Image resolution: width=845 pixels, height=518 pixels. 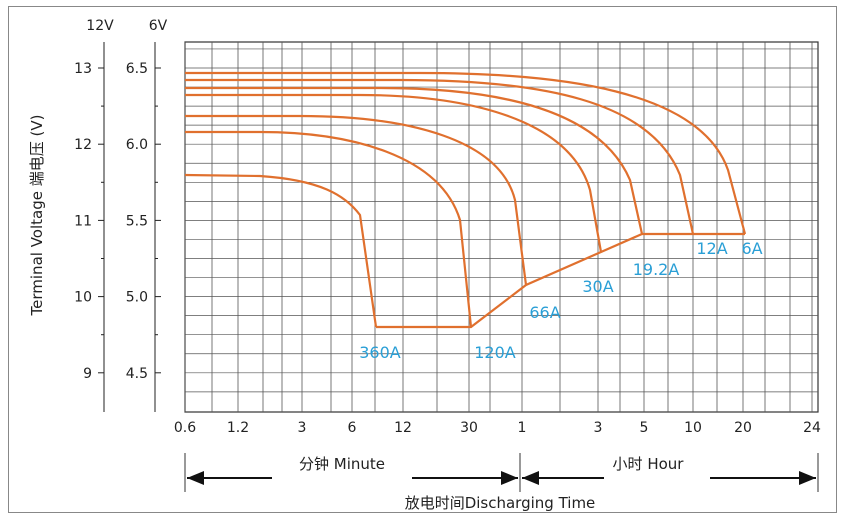 I want to click on curve-360a, so click(x=281, y=250).